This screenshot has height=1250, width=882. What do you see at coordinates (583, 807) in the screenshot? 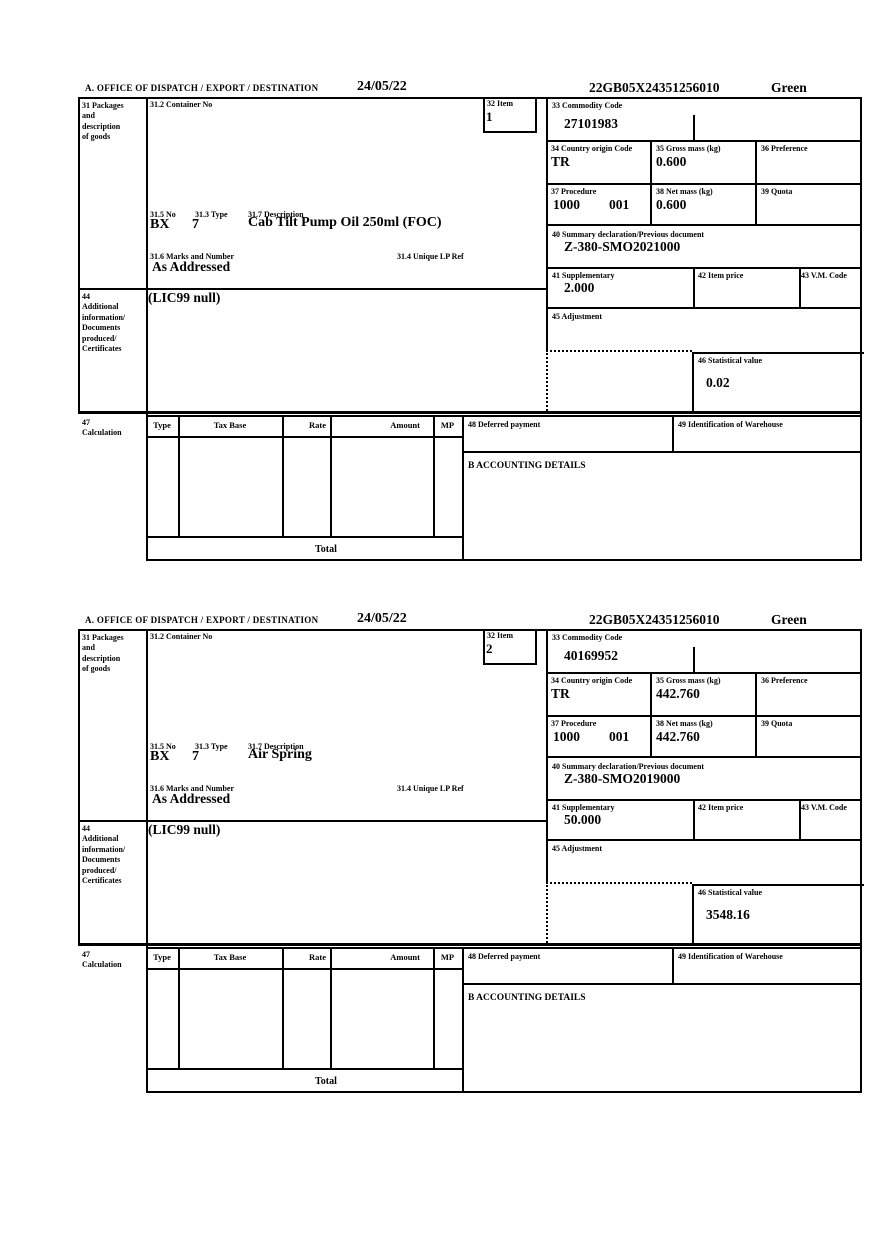
I see `box41-supplementary-label: 41 Supplementary` at bounding box center [583, 807].